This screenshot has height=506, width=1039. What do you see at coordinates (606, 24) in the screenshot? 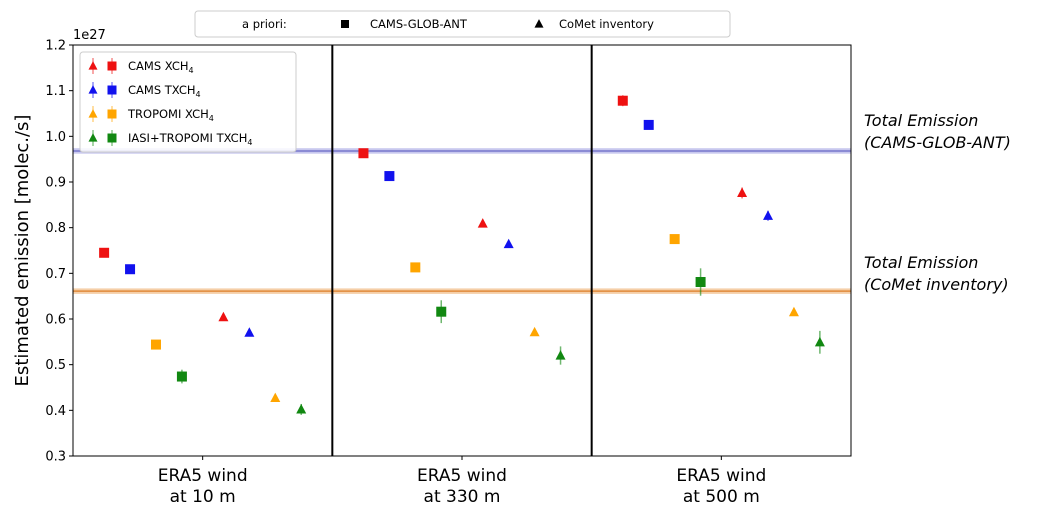
I see `apriori-label-triangle: CoMet inventory` at bounding box center [606, 24].